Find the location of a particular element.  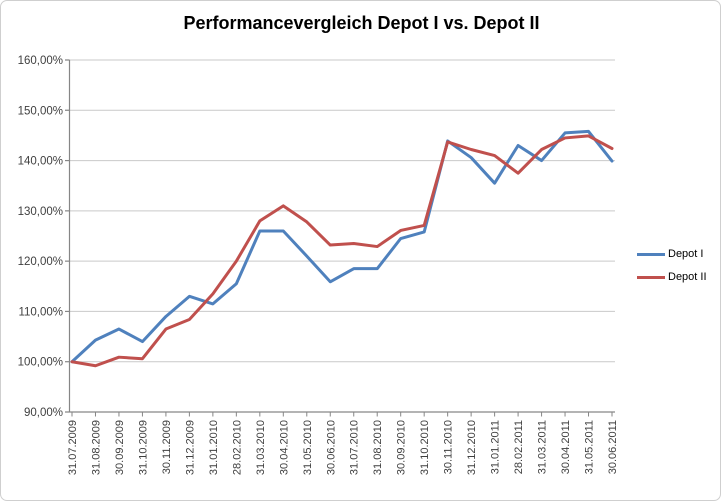

x-axis-tick-label: 31.10.2009 is located at coordinates (143, 447).